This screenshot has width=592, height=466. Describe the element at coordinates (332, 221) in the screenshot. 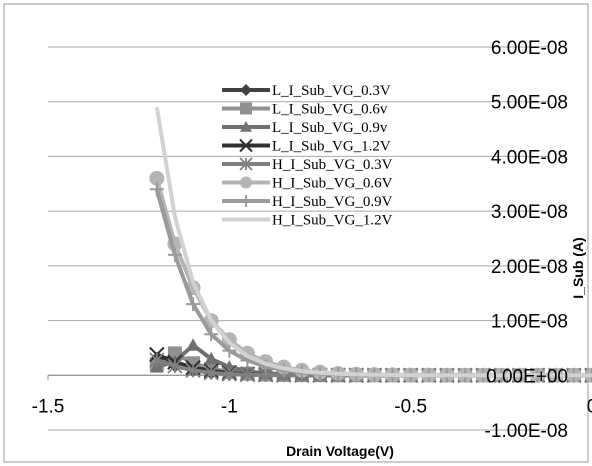

I see `legend-label: H_I_Sub_VG_1.2V` at that location.